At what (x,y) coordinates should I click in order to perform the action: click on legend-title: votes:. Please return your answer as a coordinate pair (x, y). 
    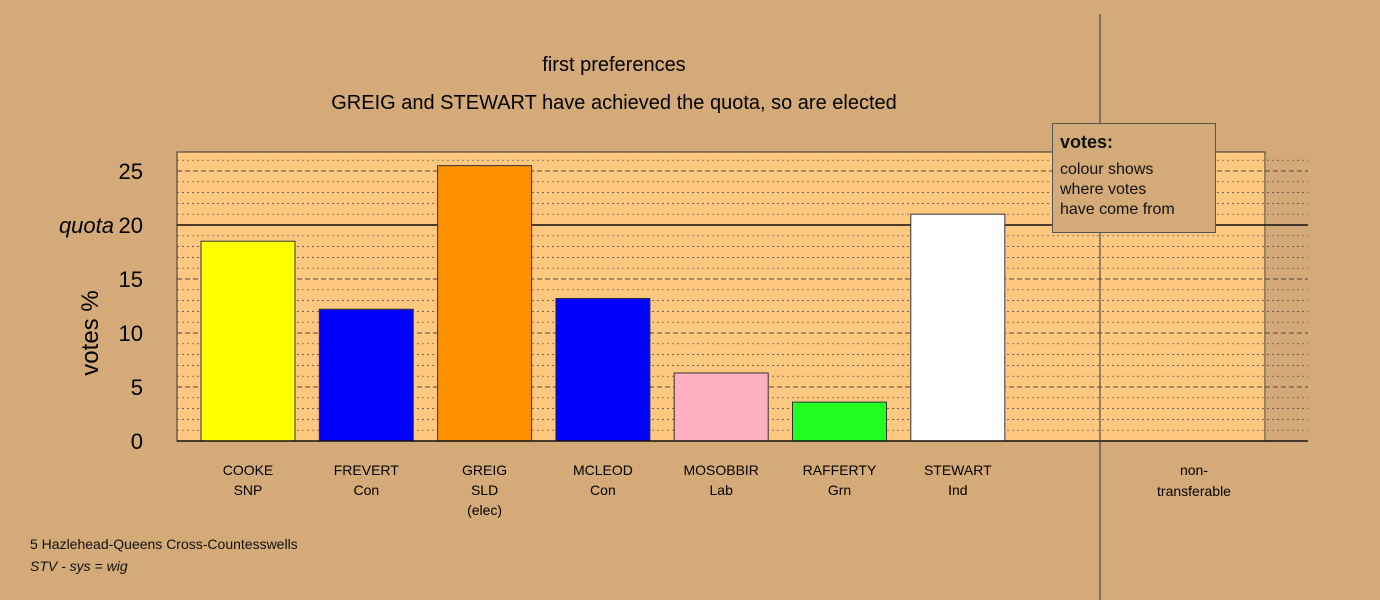
    Looking at the image, I should click on (1087, 142).